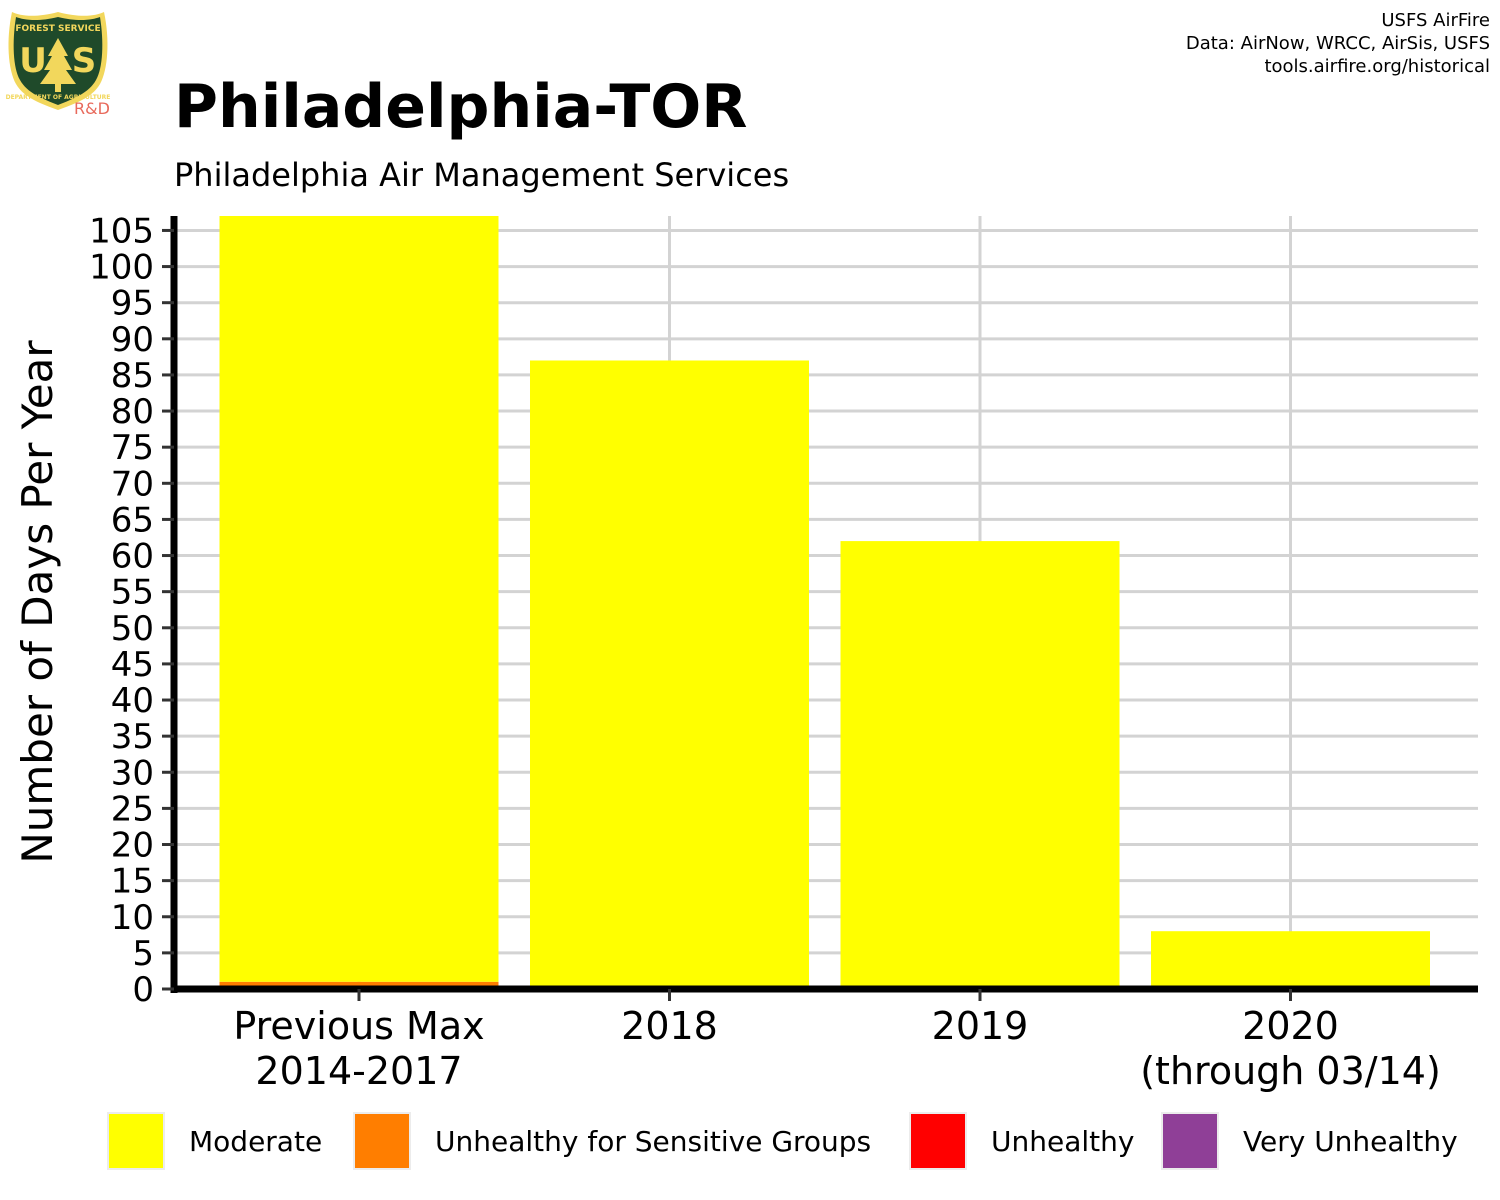 Image resolution: width=1500 pixels, height=1200 pixels. What do you see at coordinates (1350, 1141) in the screenshot?
I see `legend-label-very-unhealthy: Very Unhealthy` at bounding box center [1350, 1141].